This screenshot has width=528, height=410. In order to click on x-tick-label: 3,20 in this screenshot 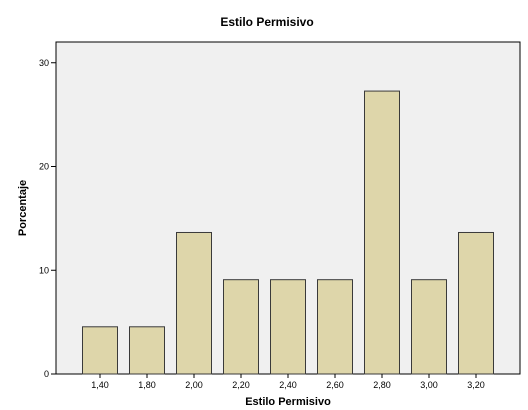, I will do `click(476, 385)`.